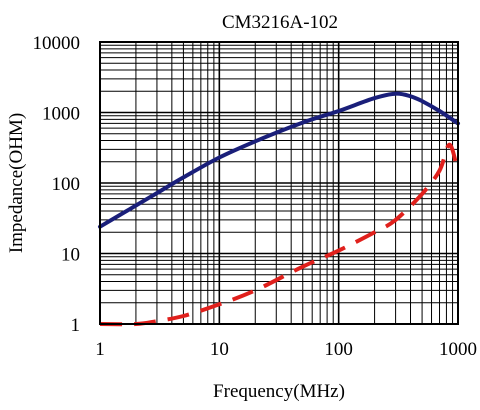 Image resolution: width=480 pixels, height=410 pixels. I want to click on y-tick-label: 100, so click(66, 184).